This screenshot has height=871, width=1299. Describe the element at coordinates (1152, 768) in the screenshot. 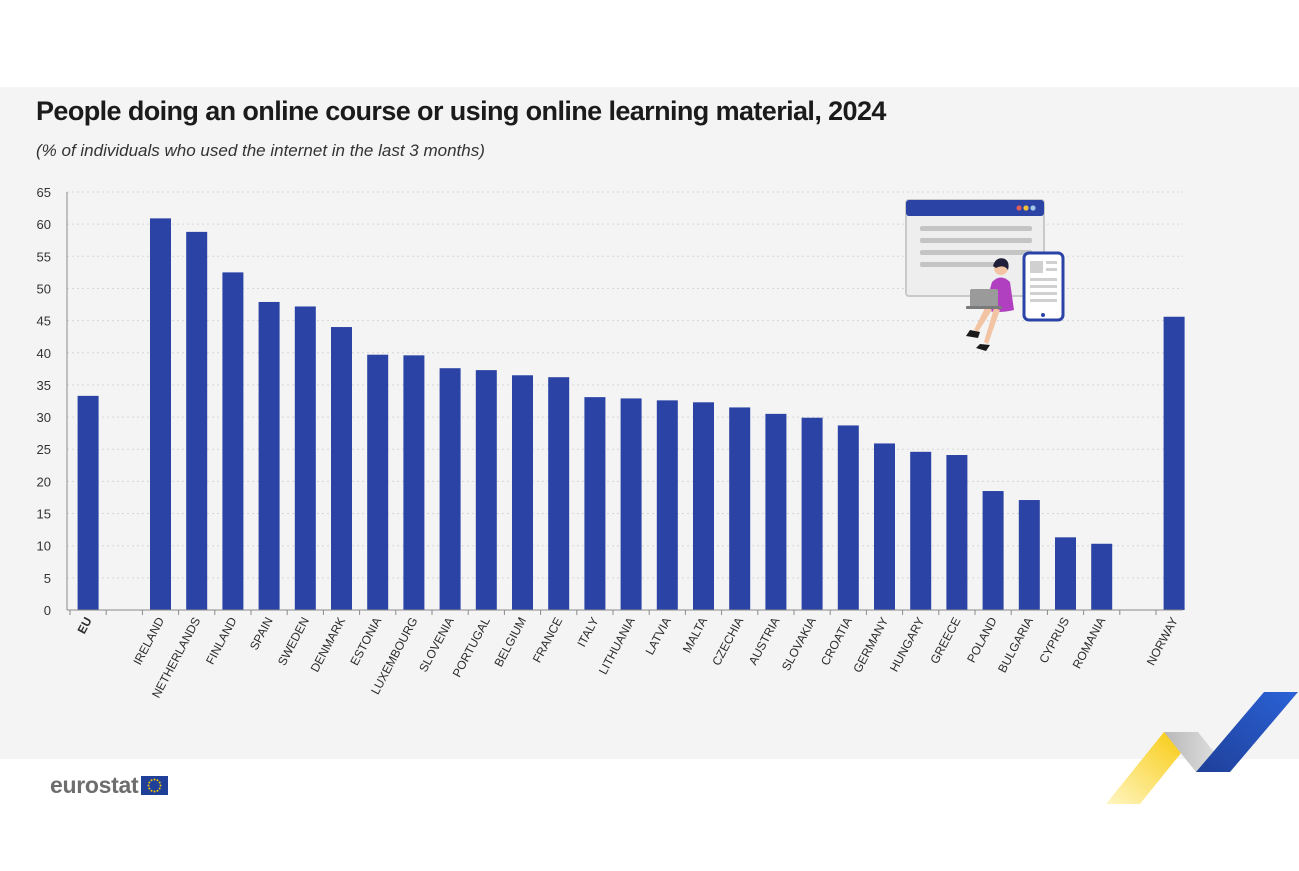

I see `yellow-stripe` at that location.